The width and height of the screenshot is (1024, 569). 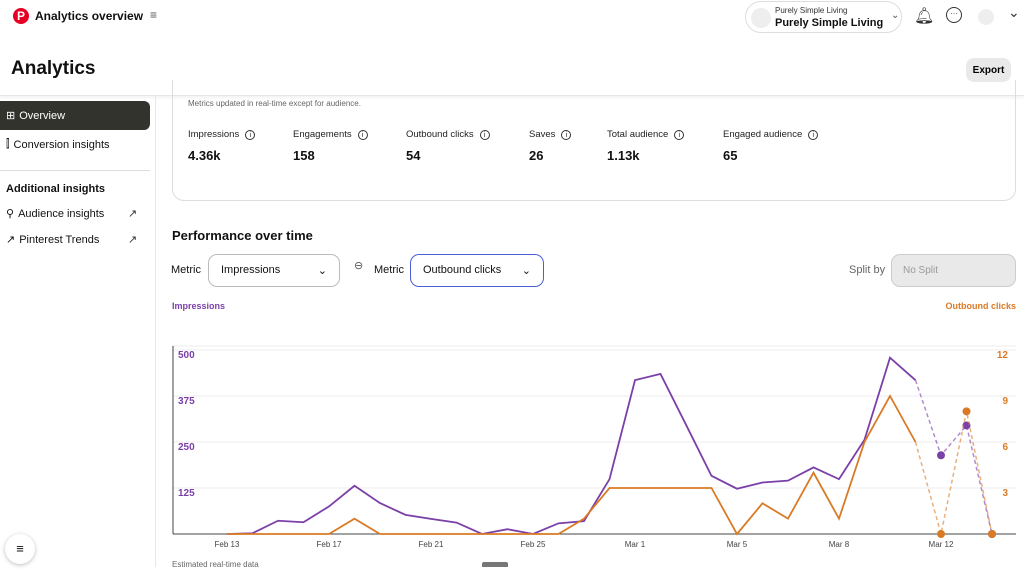 I want to click on sidebar-item-conversion-insights: ⫿ Conversion insights, so click(x=75, y=144).